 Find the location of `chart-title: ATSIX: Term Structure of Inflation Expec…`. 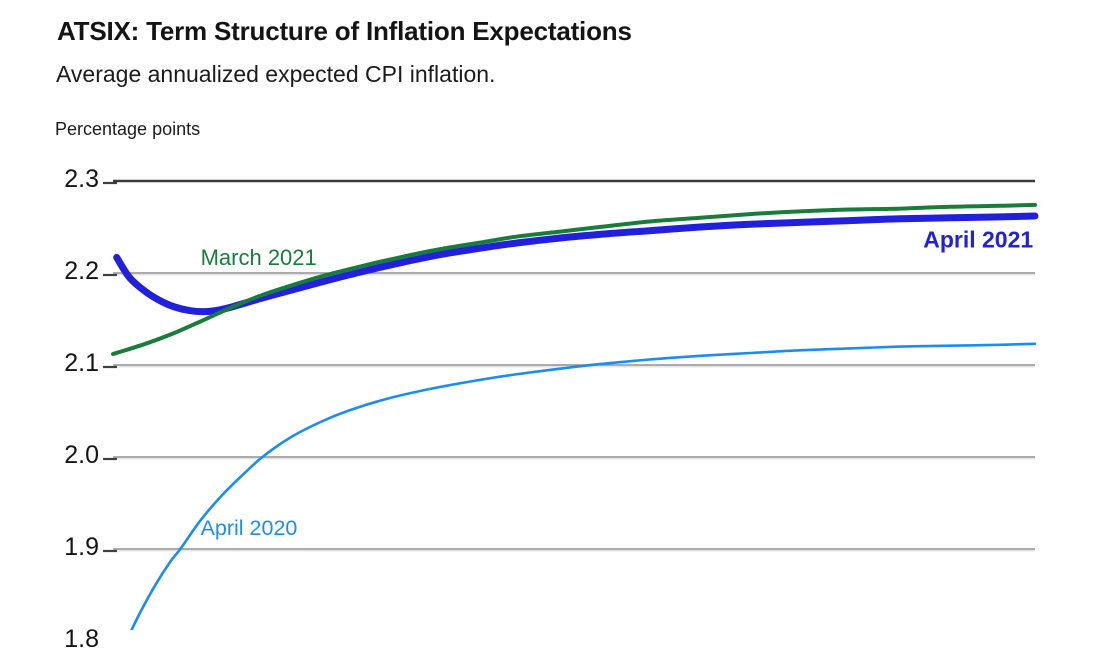

chart-title: ATSIX: Term Structure of Inflation Expec… is located at coordinates (344, 31).